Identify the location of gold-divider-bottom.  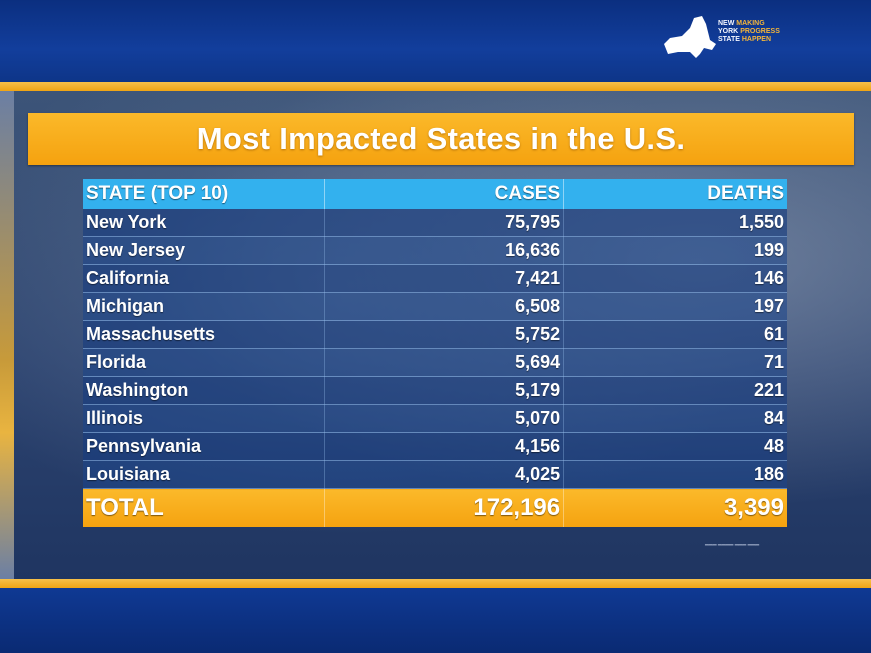
(435, 583).